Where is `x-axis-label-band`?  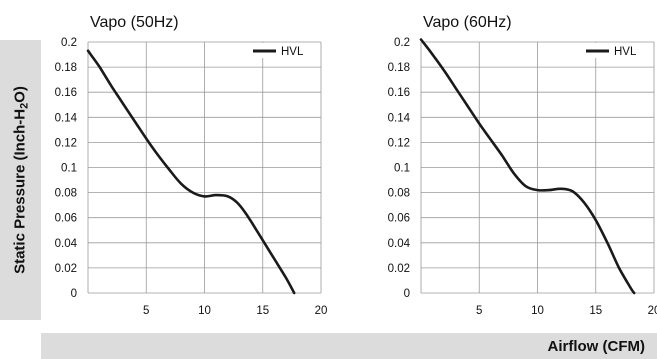 x-axis-label-band is located at coordinates (349, 346).